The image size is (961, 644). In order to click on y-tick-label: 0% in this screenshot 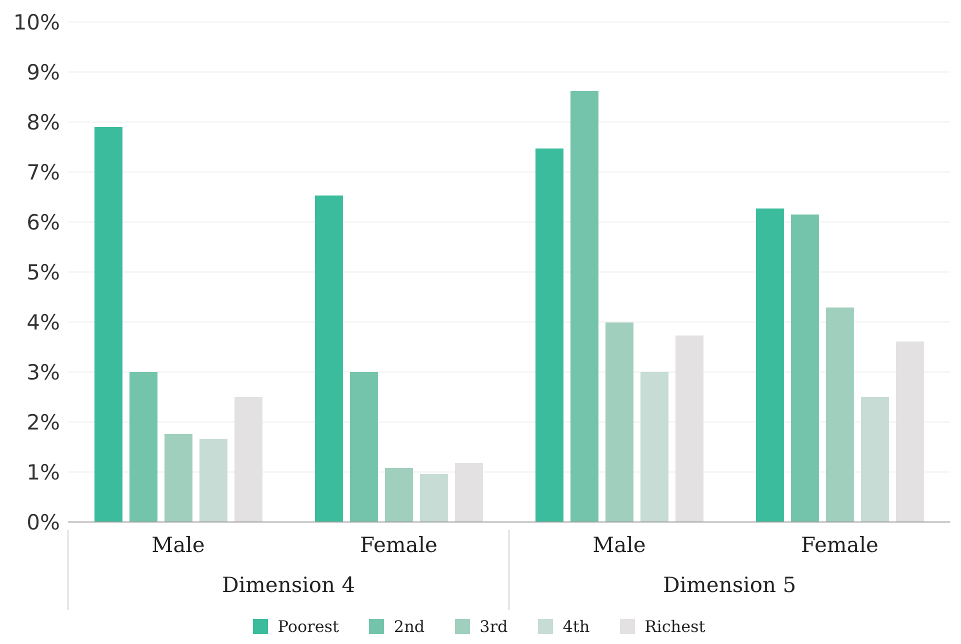, I will do `click(43, 522)`.